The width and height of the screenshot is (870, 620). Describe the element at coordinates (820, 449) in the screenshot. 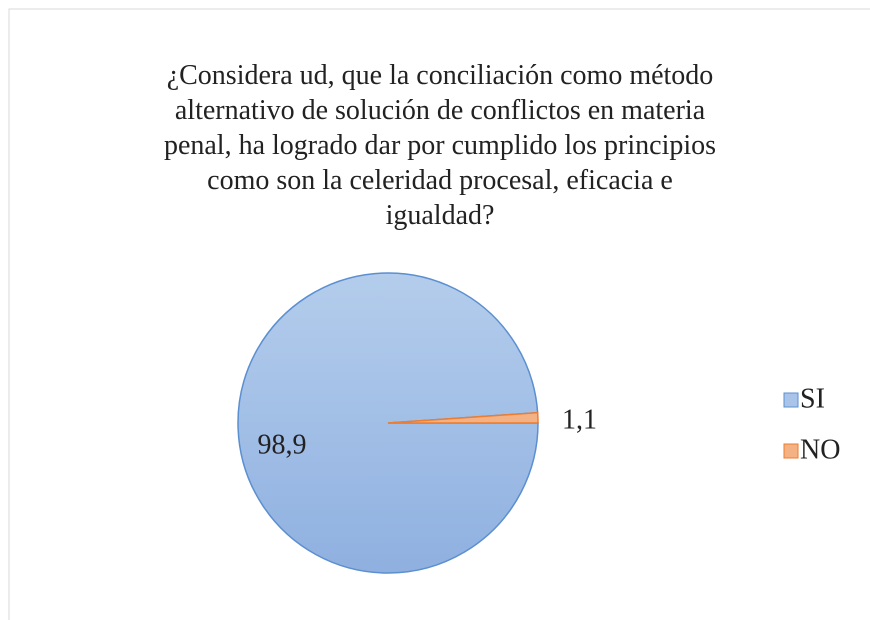

I see `legend-label: NO` at that location.